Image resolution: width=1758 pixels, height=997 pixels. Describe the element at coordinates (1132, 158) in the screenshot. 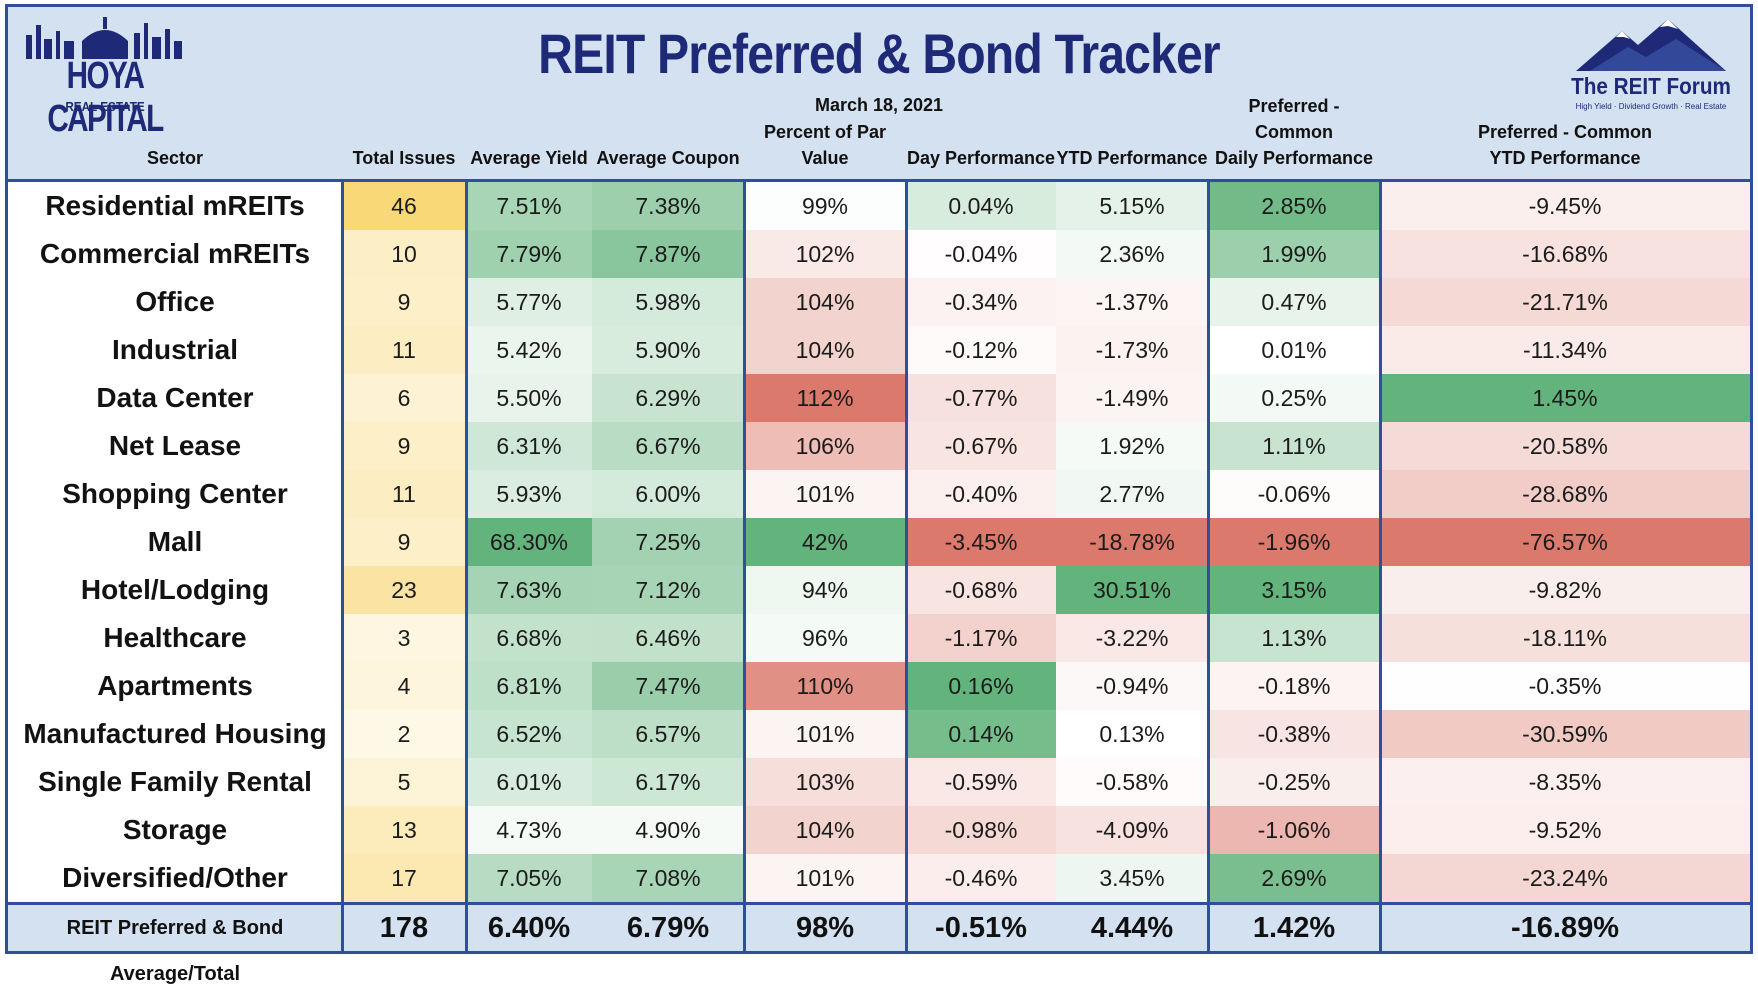

I see `header-ytd-performance: YTD Performance` at that location.